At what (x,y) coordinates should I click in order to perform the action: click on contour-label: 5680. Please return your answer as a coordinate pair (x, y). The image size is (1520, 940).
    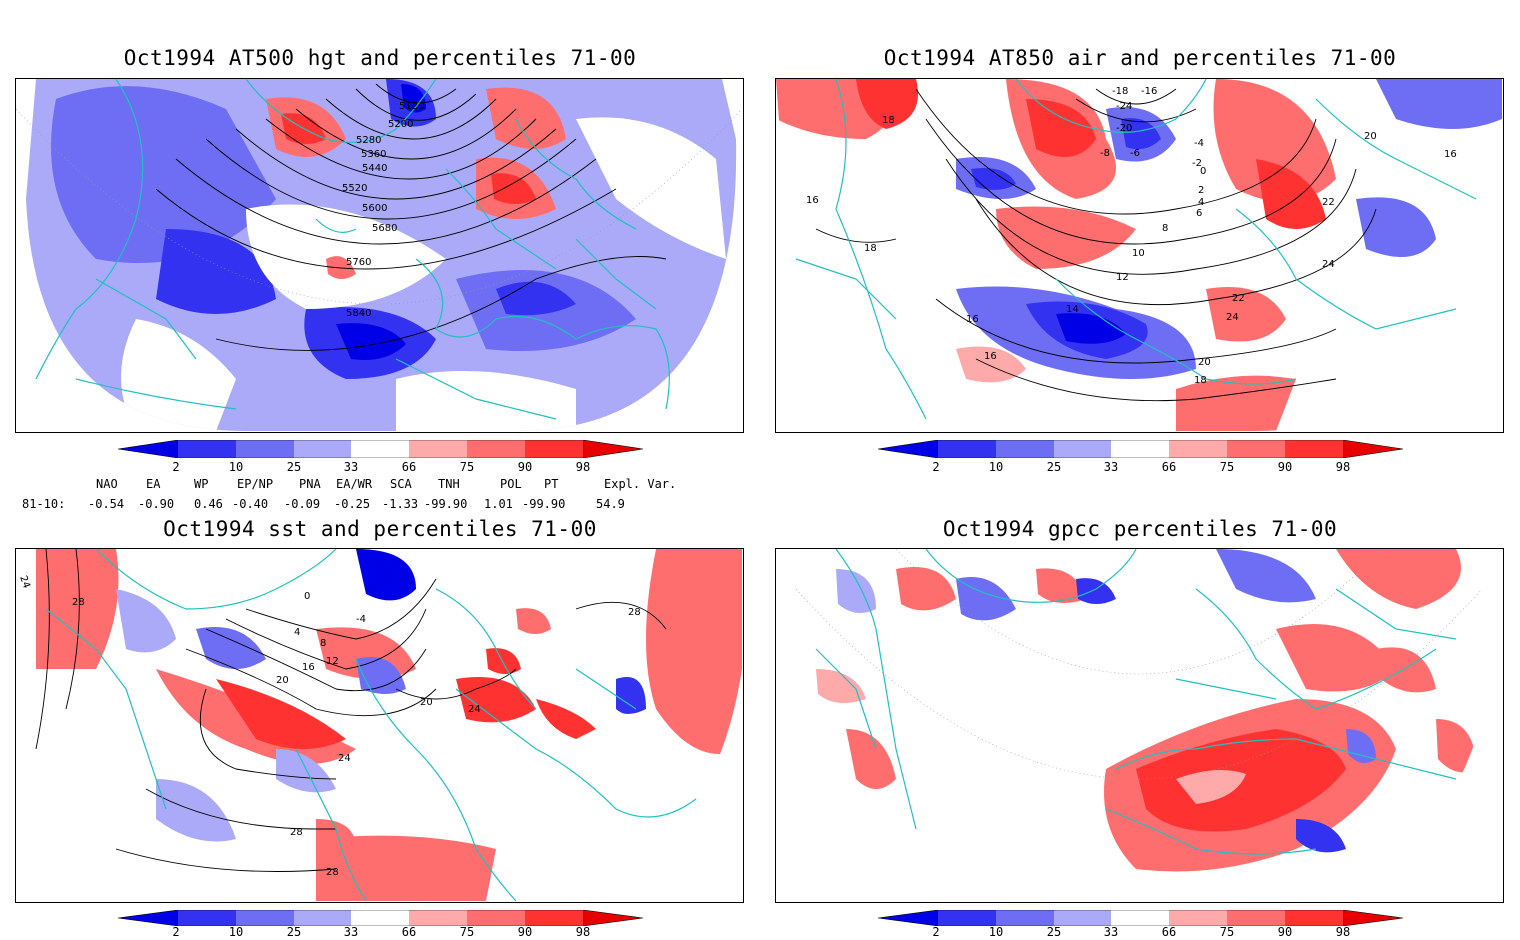
    Looking at the image, I should click on (384, 228).